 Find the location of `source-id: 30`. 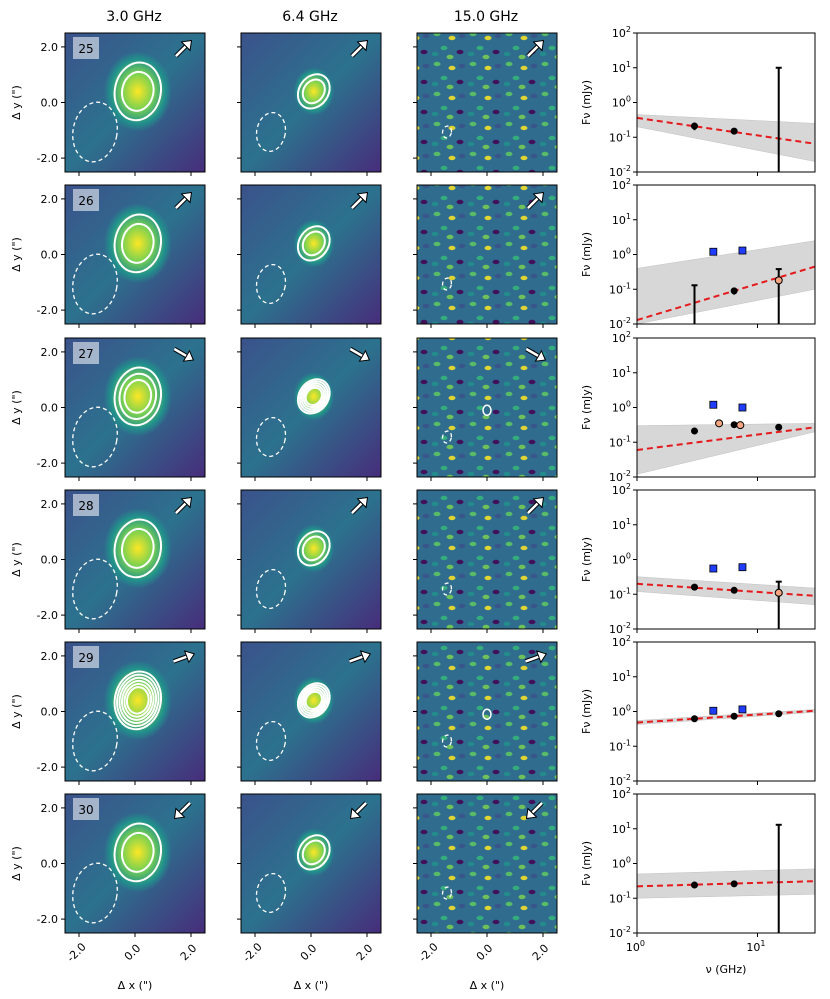

source-id: 30 is located at coordinates (85, 810).